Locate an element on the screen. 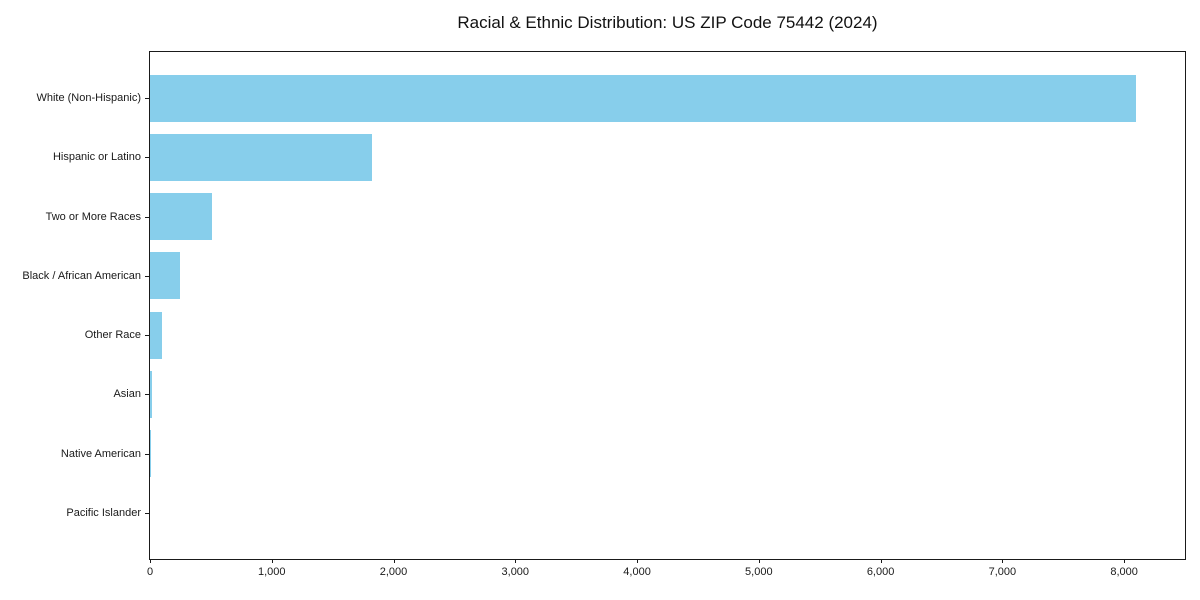  x-tick-label: 6,000 is located at coordinates (880, 572).